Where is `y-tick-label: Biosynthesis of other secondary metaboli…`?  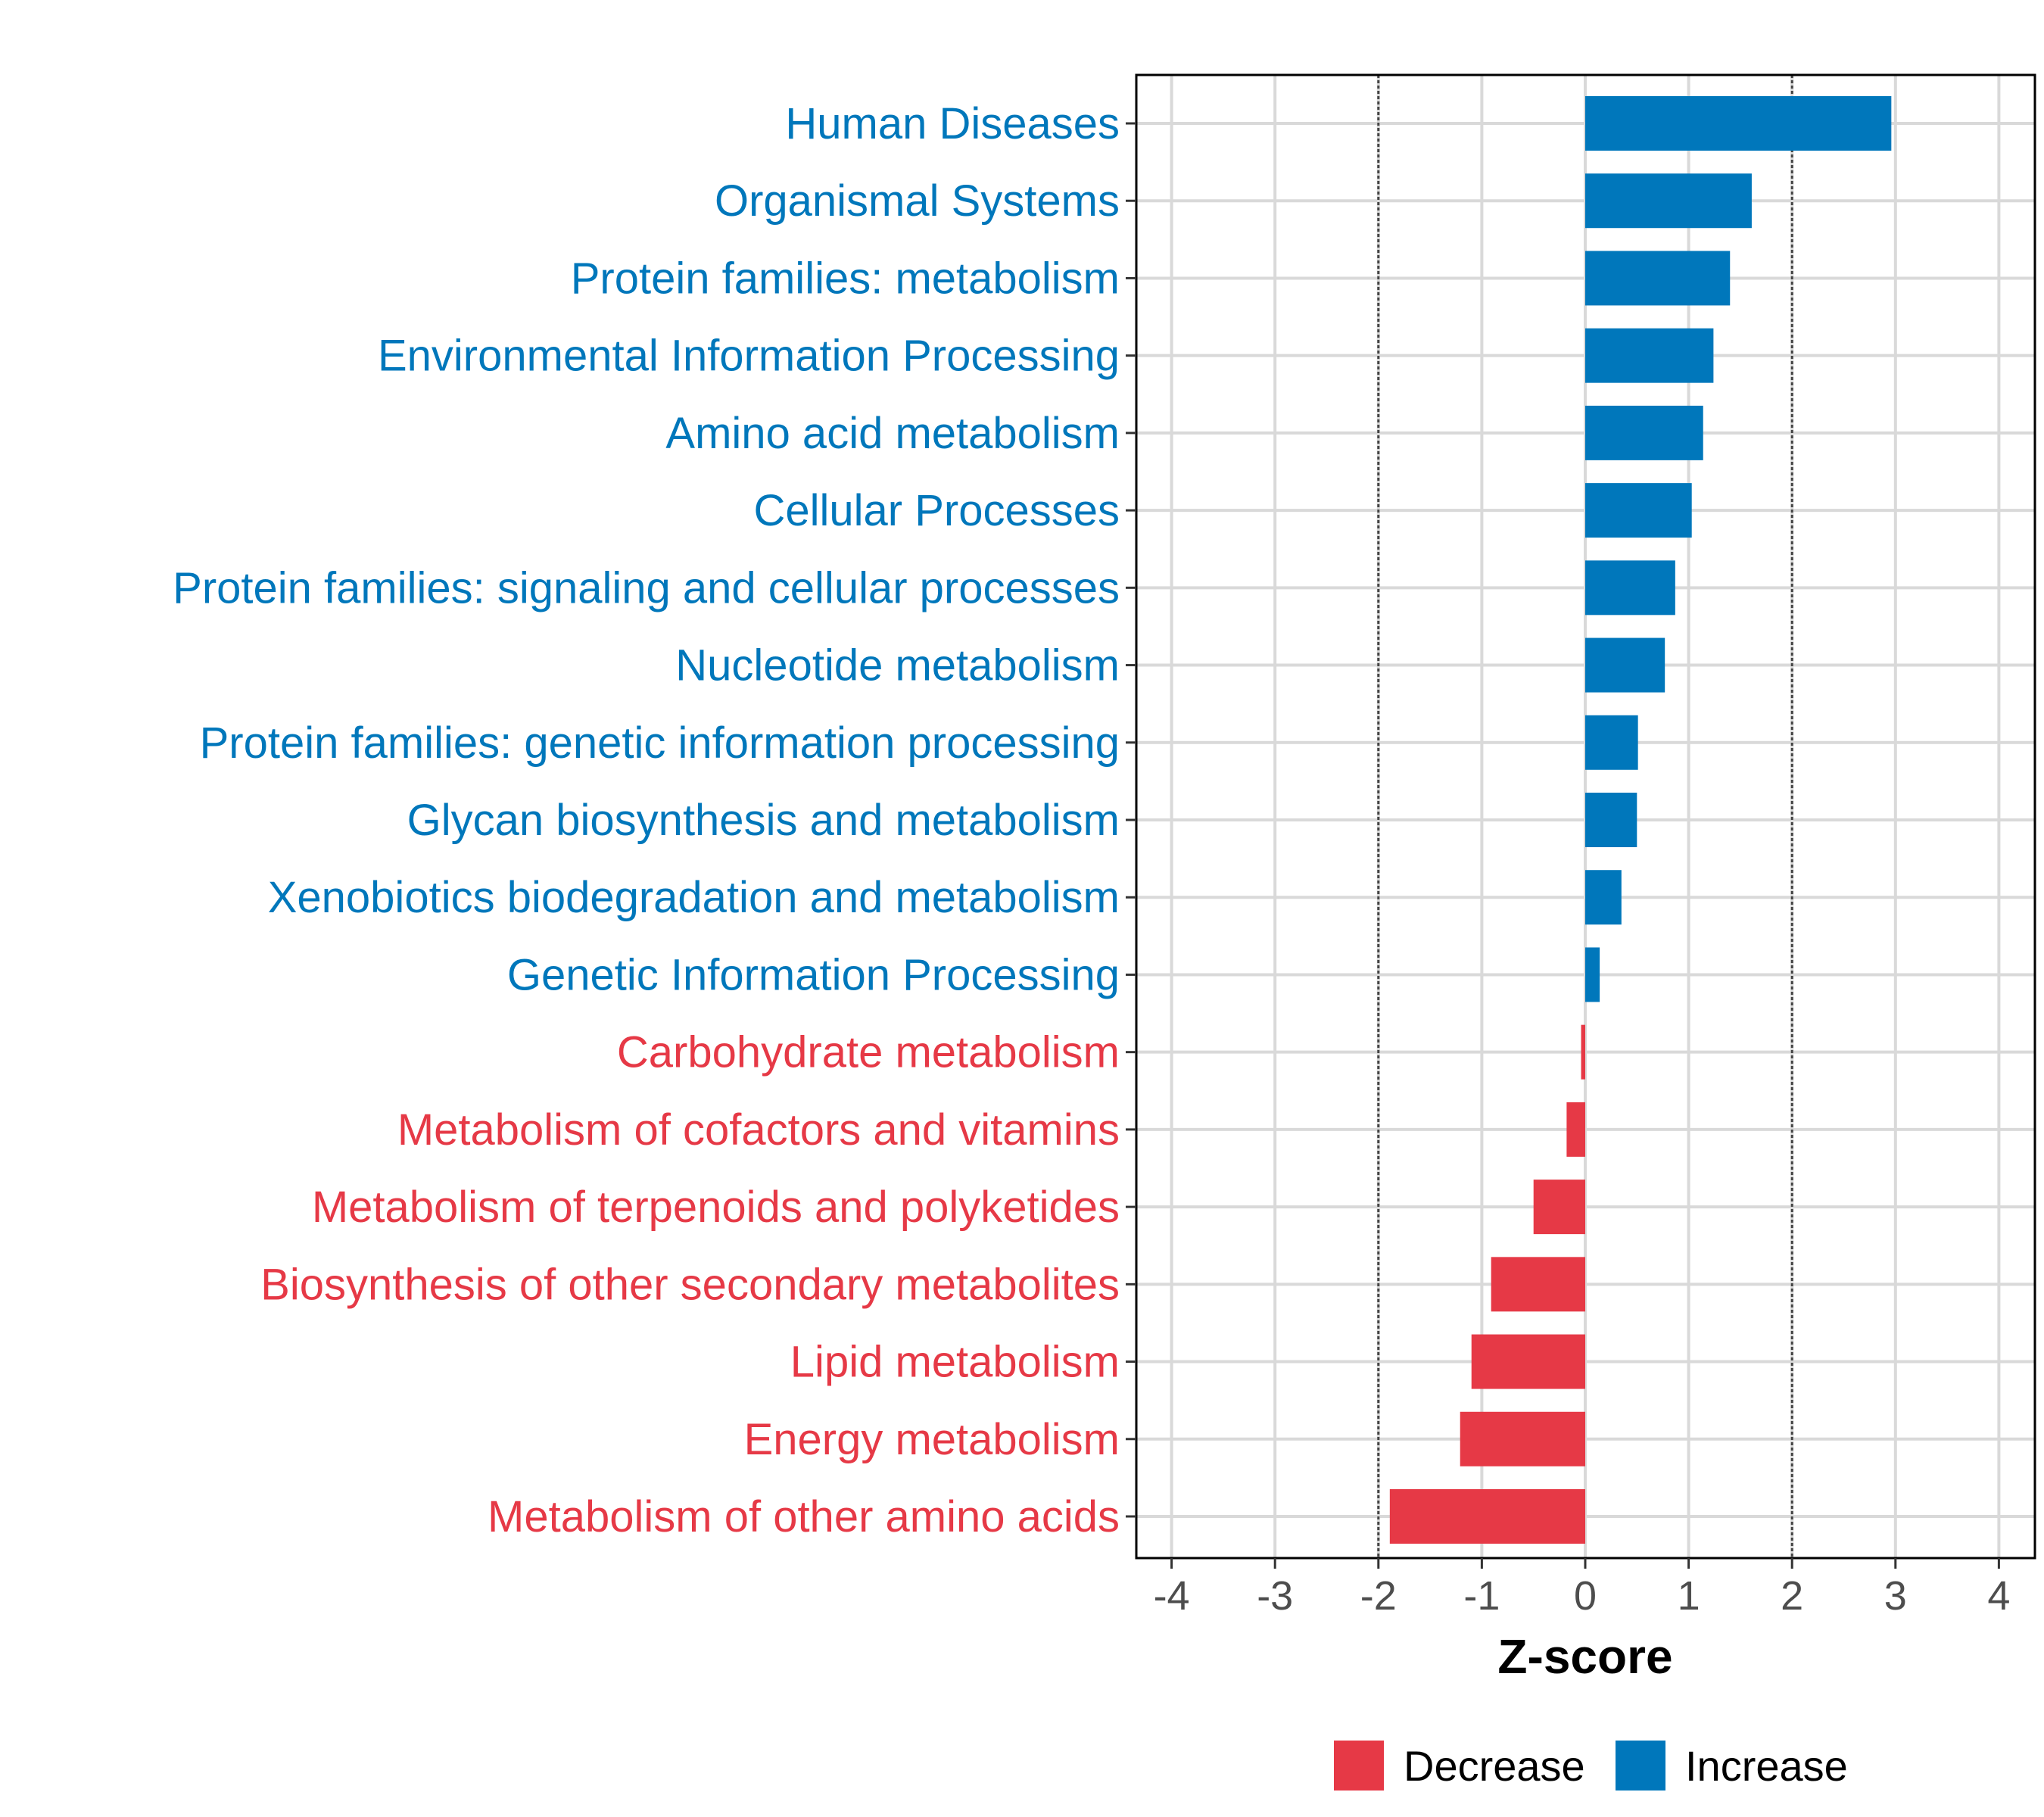 y-tick-label: Biosynthesis of other secondary metaboli… is located at coordinates (690, 1284).